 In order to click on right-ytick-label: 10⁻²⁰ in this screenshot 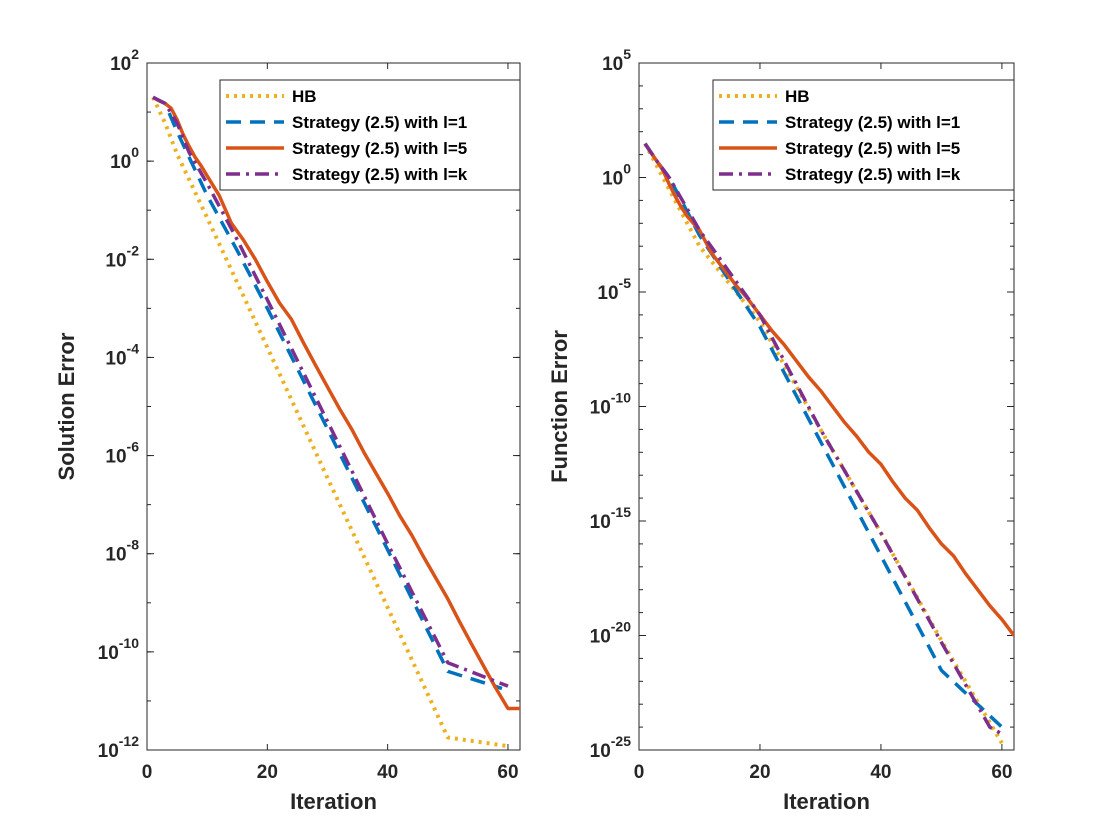, I will do `click(611, 633)`.